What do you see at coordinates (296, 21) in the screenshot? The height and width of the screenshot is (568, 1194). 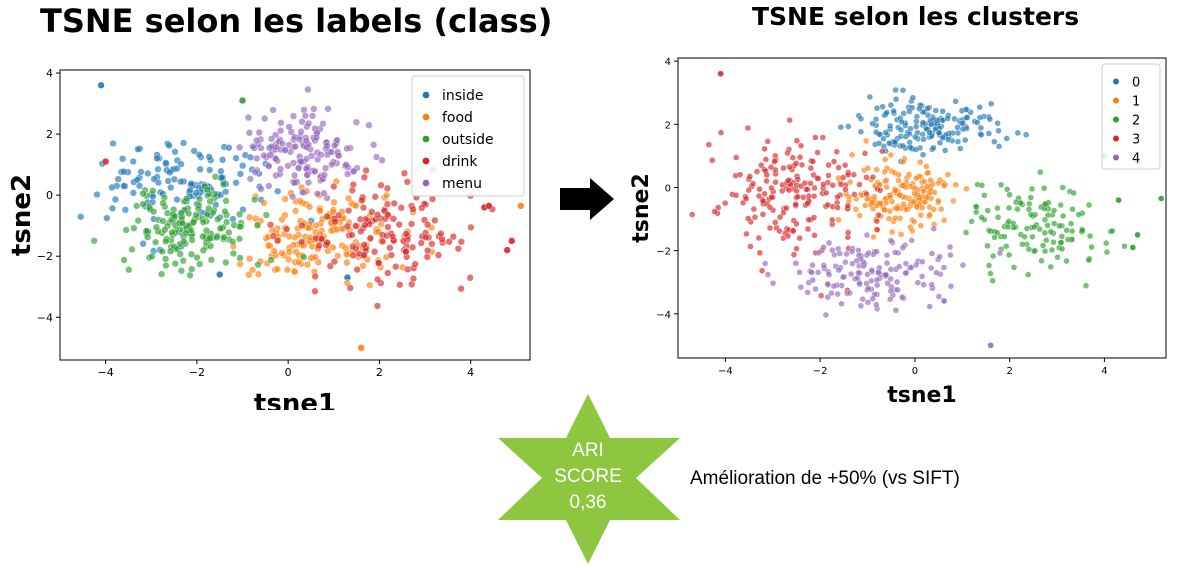 I see `left-chart-title: TSNE selon les labels (class)` at bounding box center [296, 21].